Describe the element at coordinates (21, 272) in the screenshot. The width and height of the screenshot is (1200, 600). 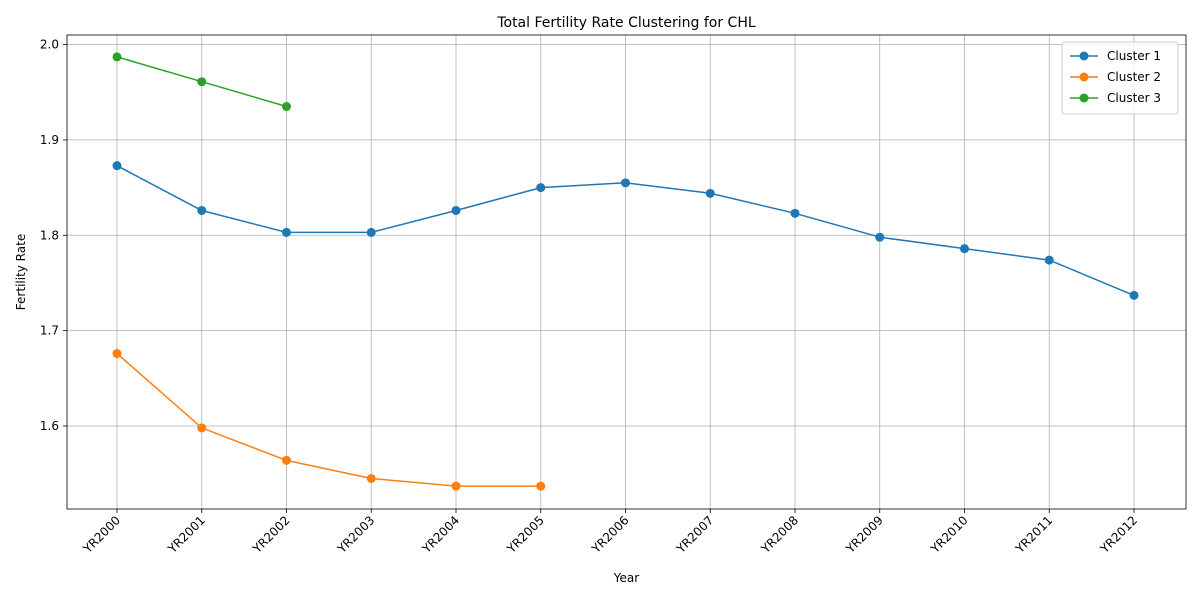
I see `y-axis-label: Fertility Rate` at that location.